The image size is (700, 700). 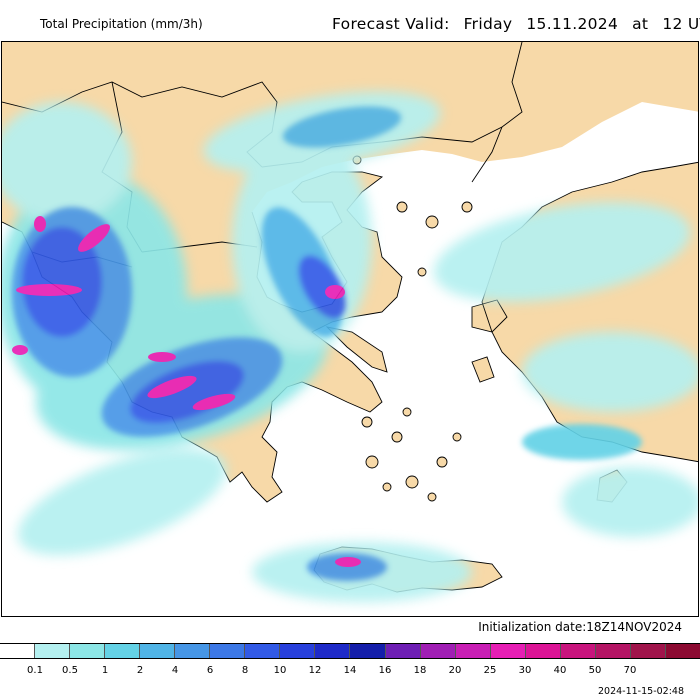 I want to click on colorbar-tick-label: 8, so click(x=245, y=670).